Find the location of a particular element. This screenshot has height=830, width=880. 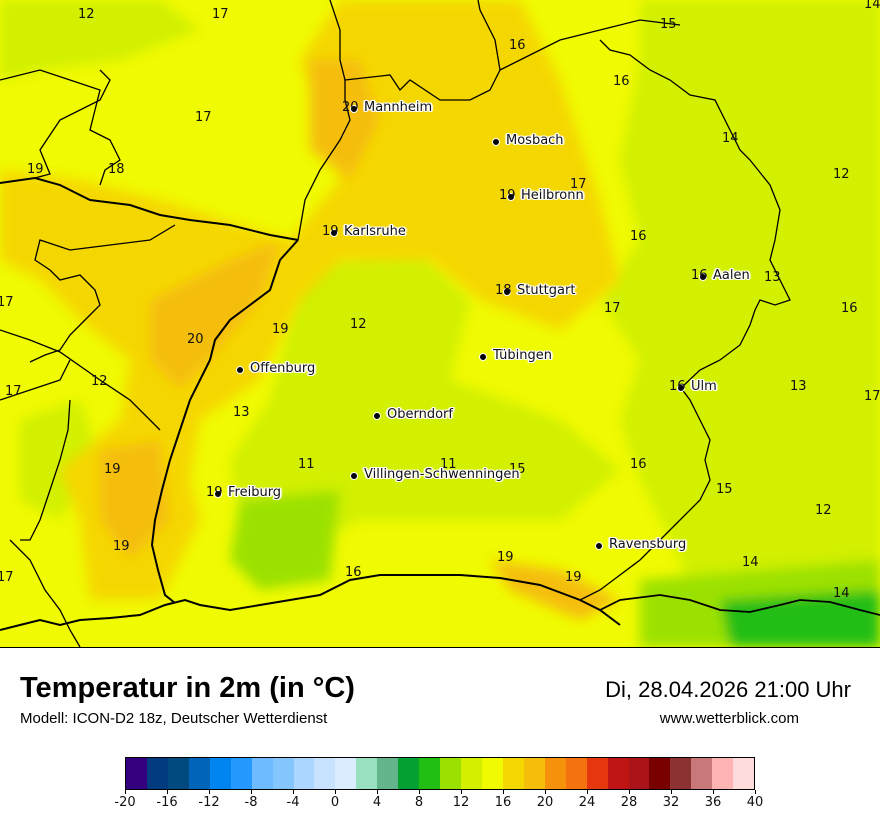

colorbar-tick-label: -16 is located at coordinates (167, 802).